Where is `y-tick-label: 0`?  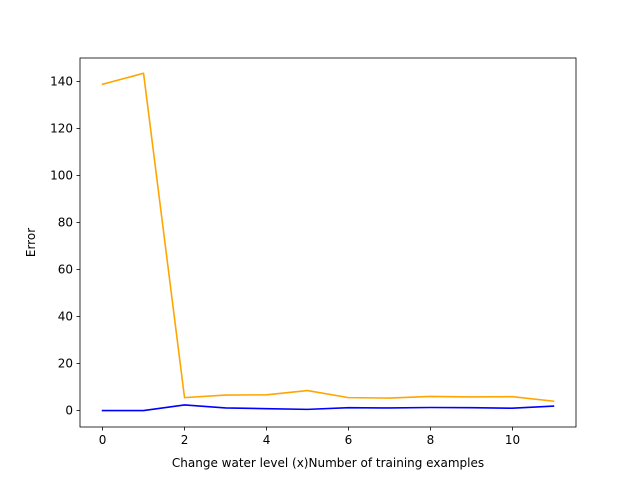
y-tick-label: 0 is located at coordinates (69, 411).